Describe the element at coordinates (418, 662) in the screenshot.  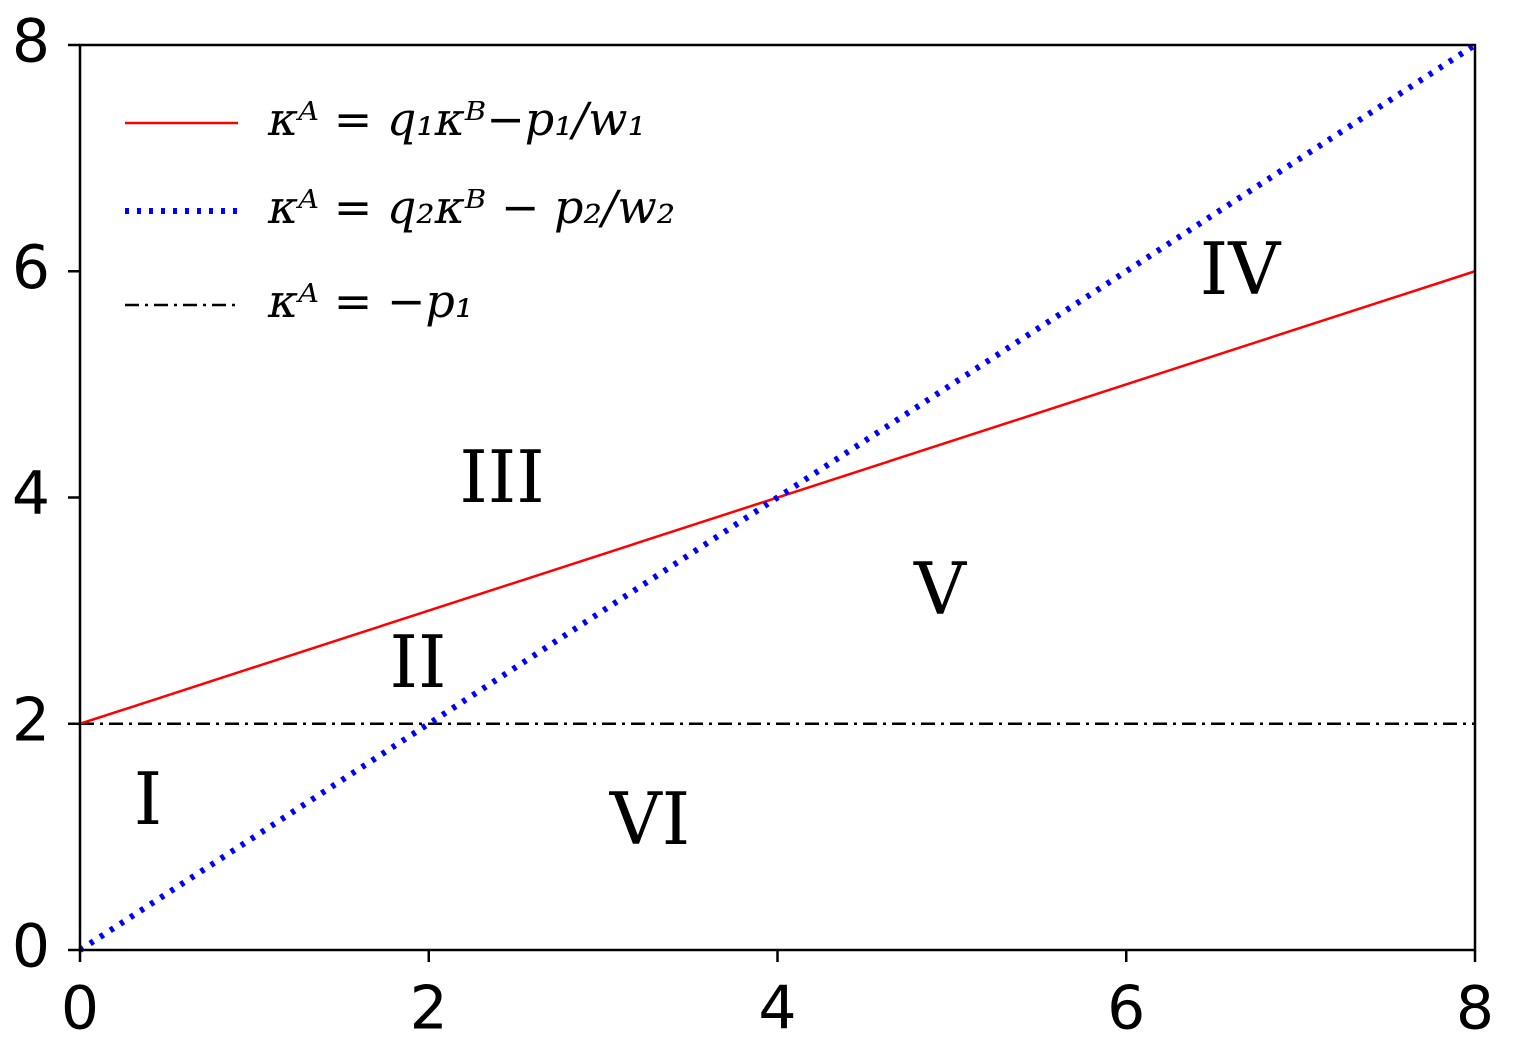
I see `region-label: II` at that location.